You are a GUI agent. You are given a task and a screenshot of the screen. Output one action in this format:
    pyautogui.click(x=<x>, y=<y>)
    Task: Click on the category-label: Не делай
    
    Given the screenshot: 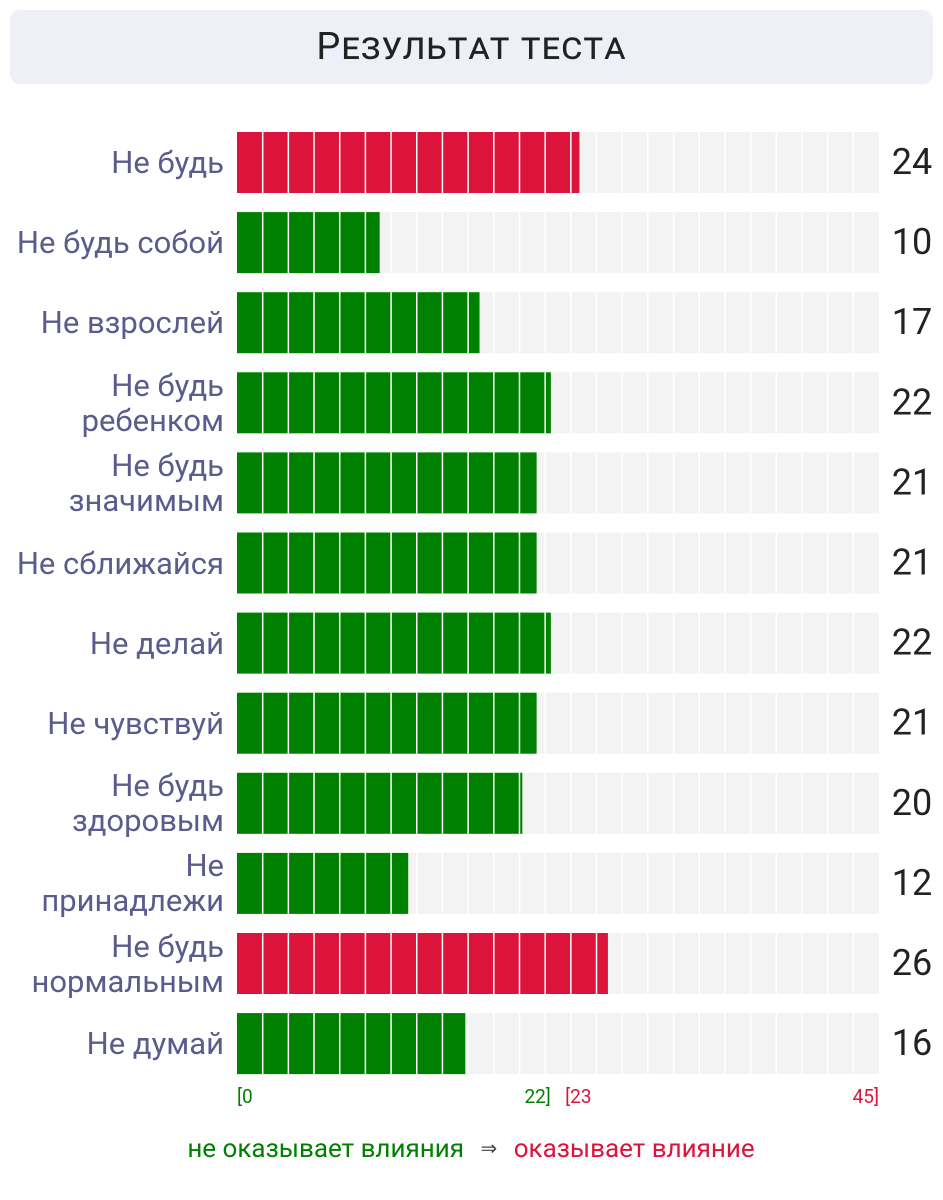 What is the action you would take?
    pyautogui.click(x=156, y=643)
    